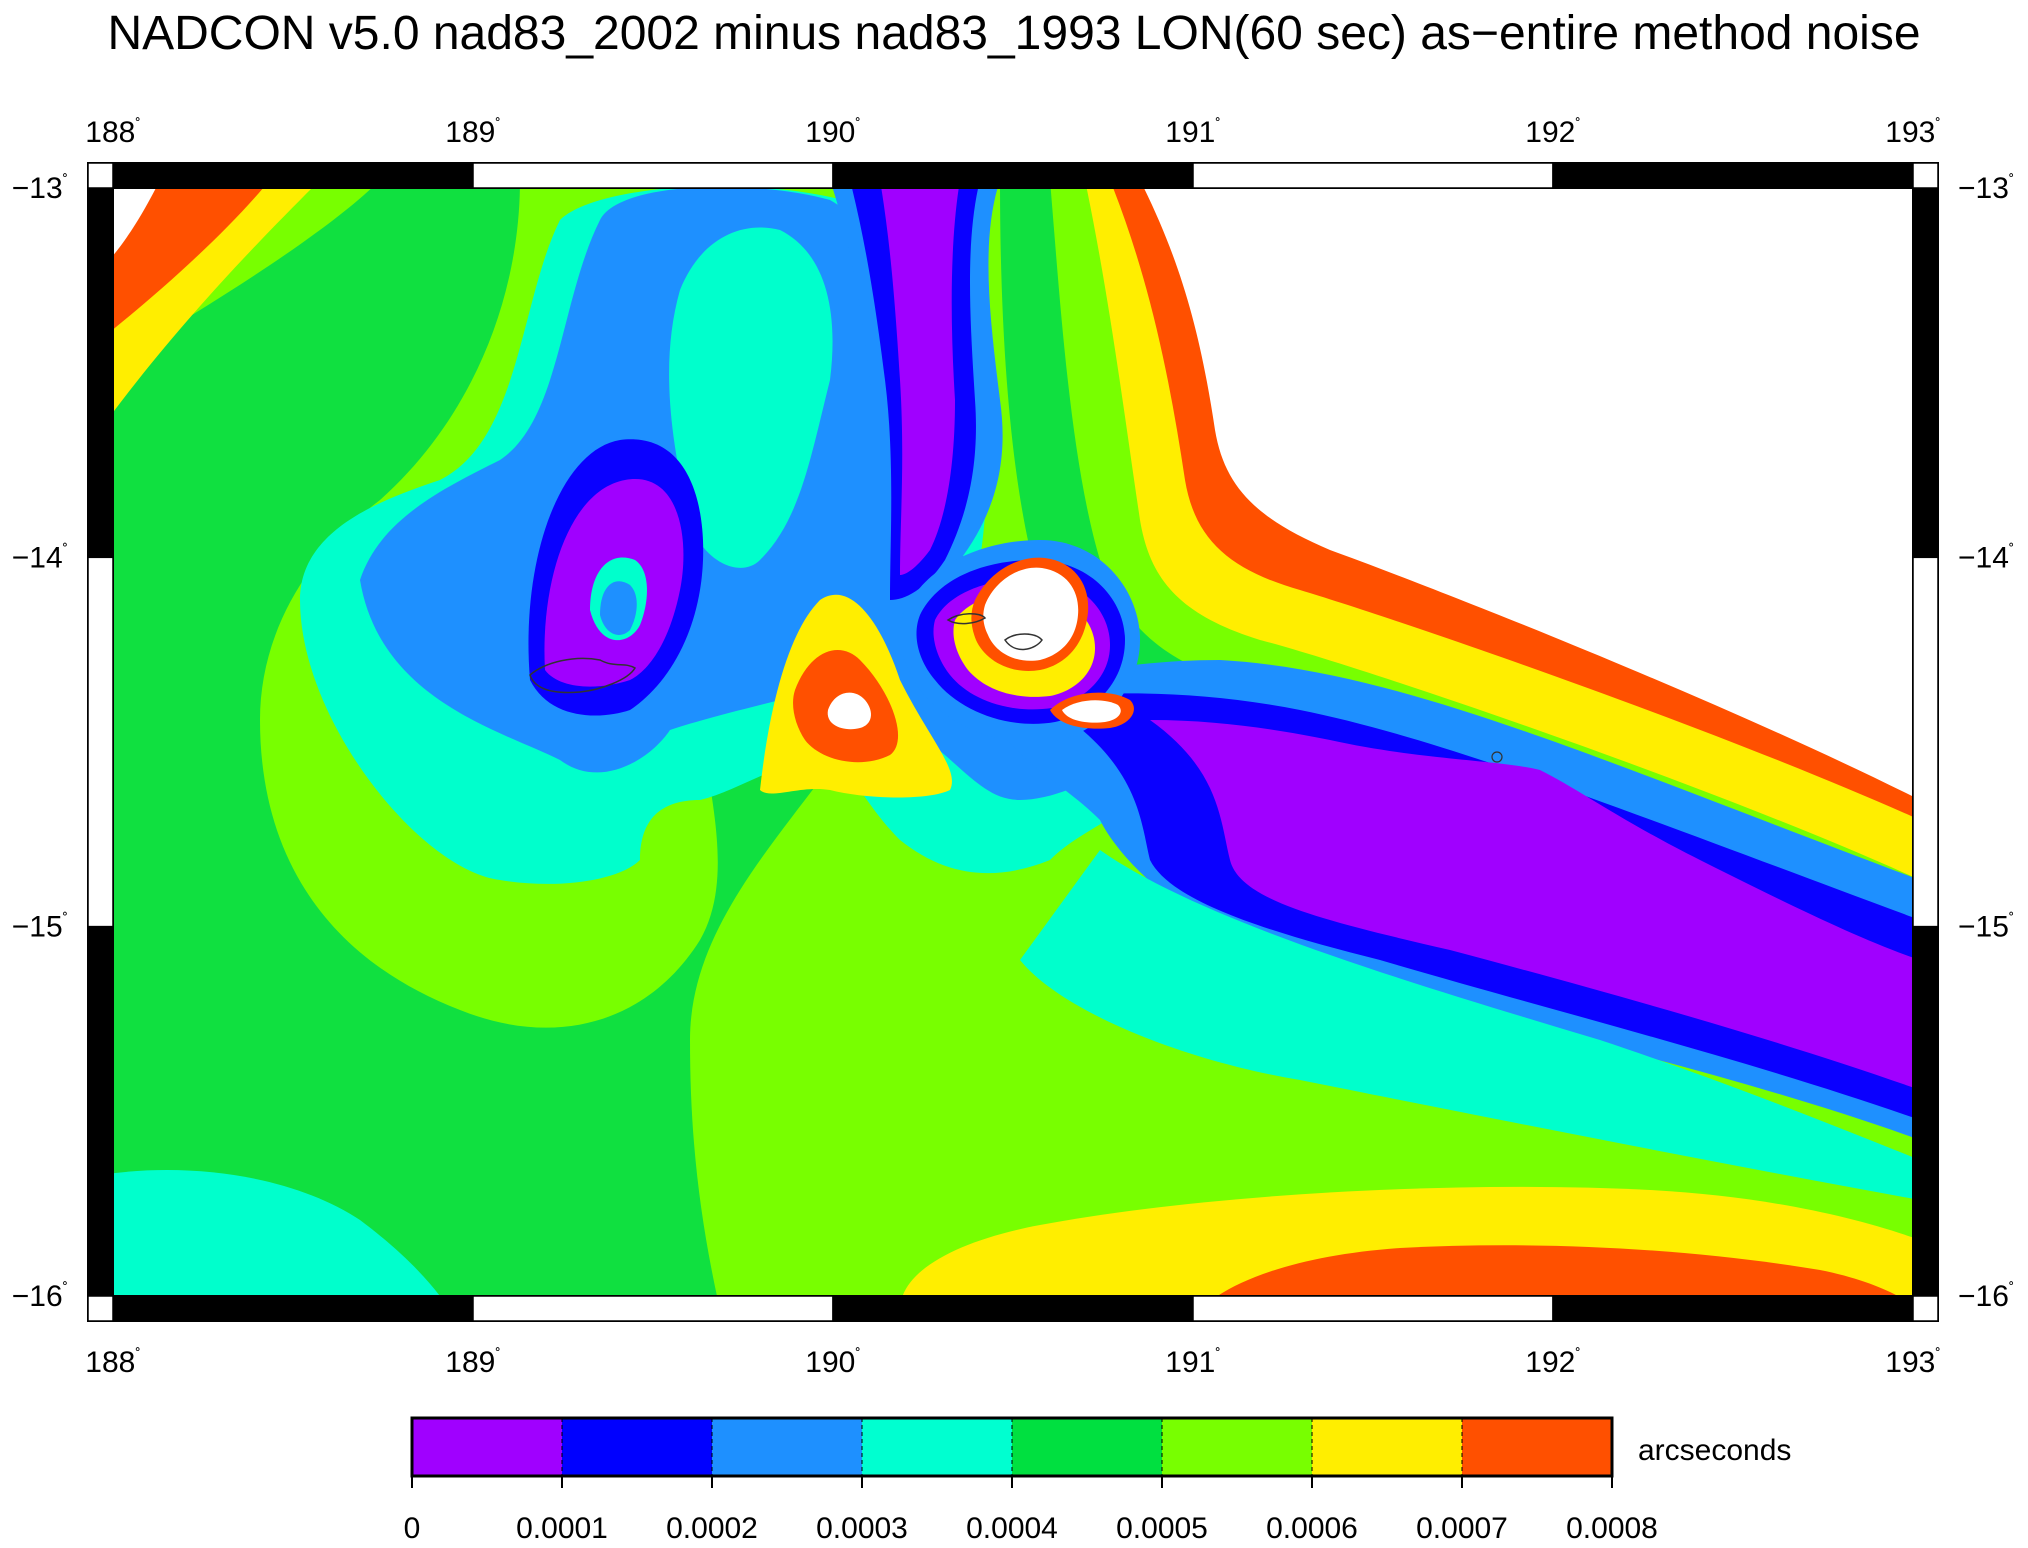  Describe the element at coordinates (1497, 757) in the screenshot. I see `island-rose-outline` at that location.